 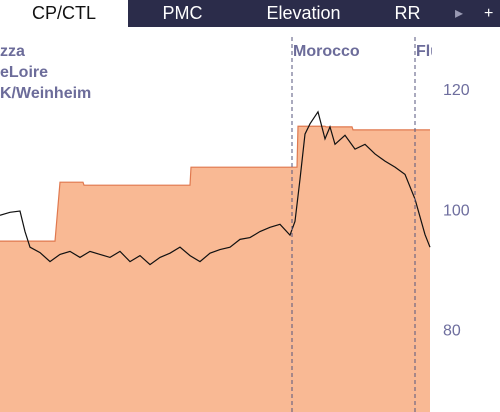 I want to click on tab: Elevation, so click(x=303, y=13).